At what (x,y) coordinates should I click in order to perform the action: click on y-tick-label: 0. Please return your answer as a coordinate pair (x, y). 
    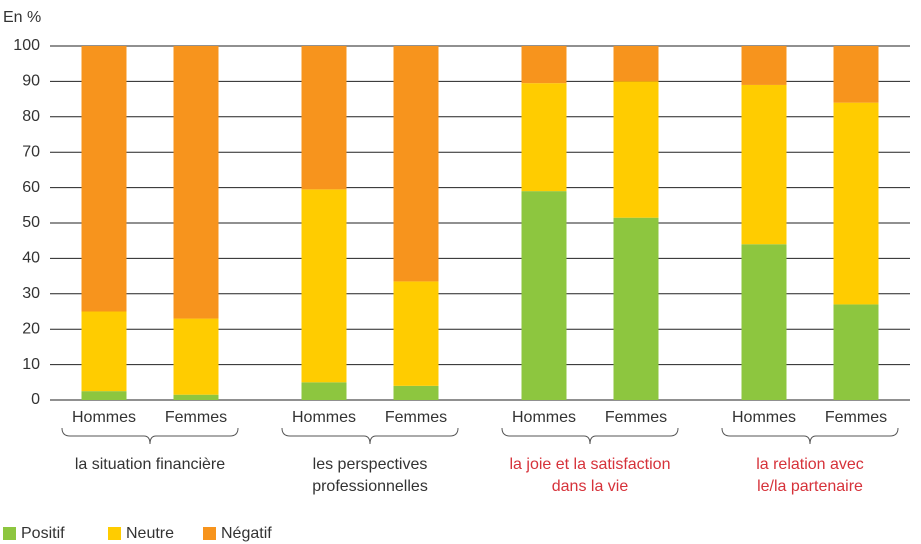
    Looking at the image, I should click on (35, 399).